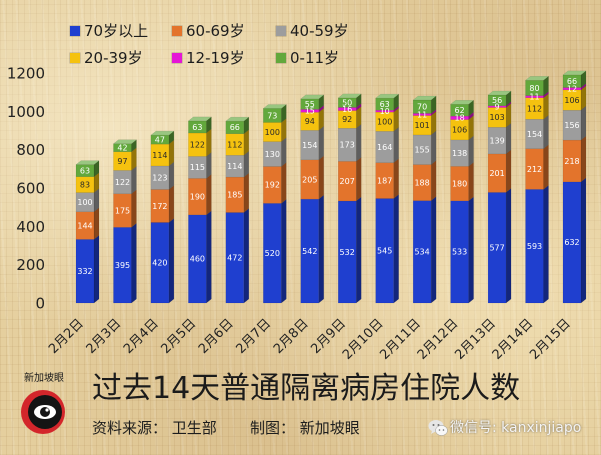 The height and width of the screenshot is (455, 601). I want to click on legend-label: 12-19岁, so click(215, 58).